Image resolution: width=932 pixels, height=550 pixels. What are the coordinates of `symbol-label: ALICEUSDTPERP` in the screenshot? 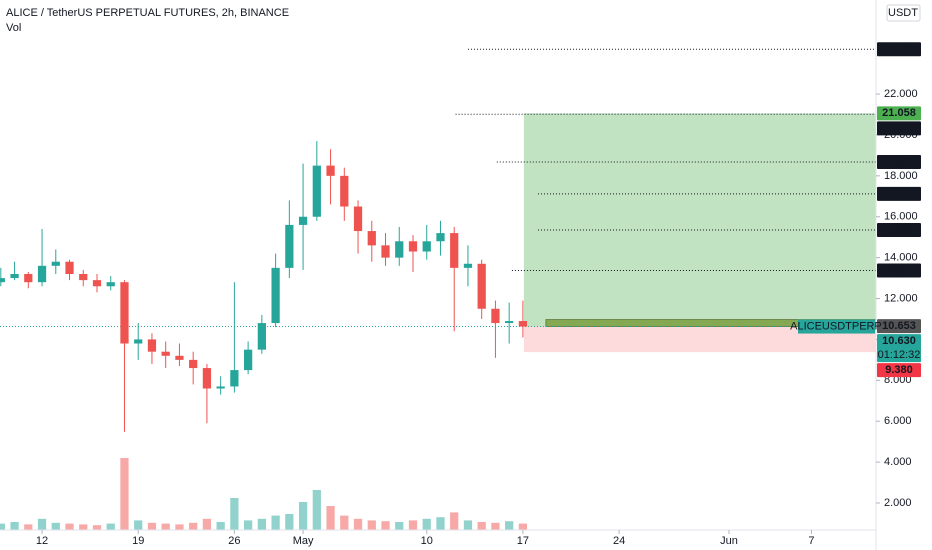 It's located at (836, 326).